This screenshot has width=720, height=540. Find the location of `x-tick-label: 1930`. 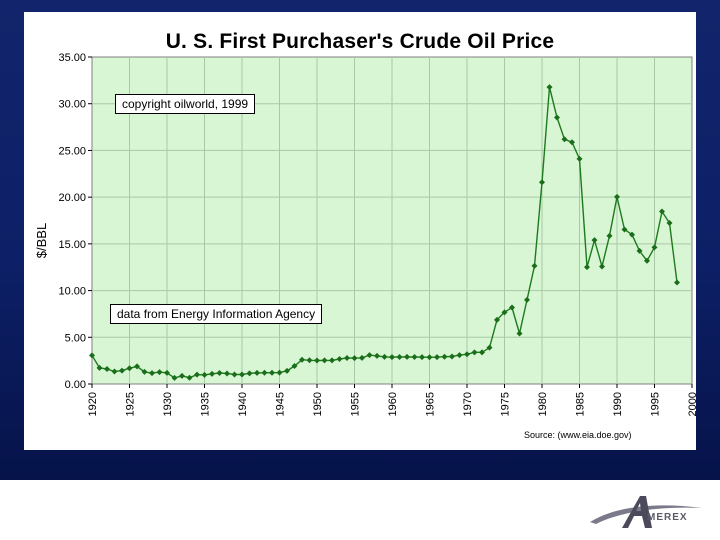

x-tick-label: 1930 is located at coordinates (168, 404).